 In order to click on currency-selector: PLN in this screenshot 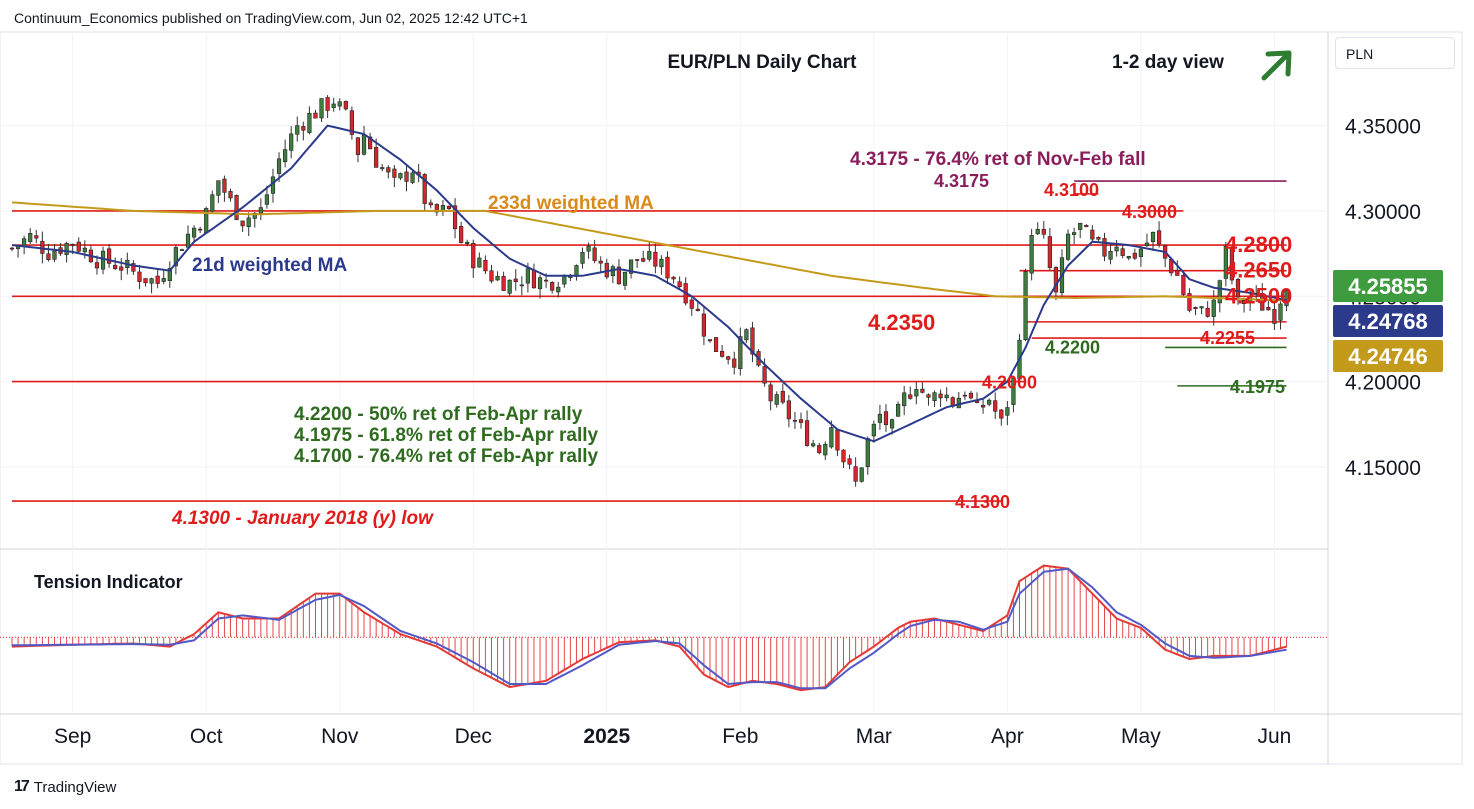, I will do `click(1395, 53)`.